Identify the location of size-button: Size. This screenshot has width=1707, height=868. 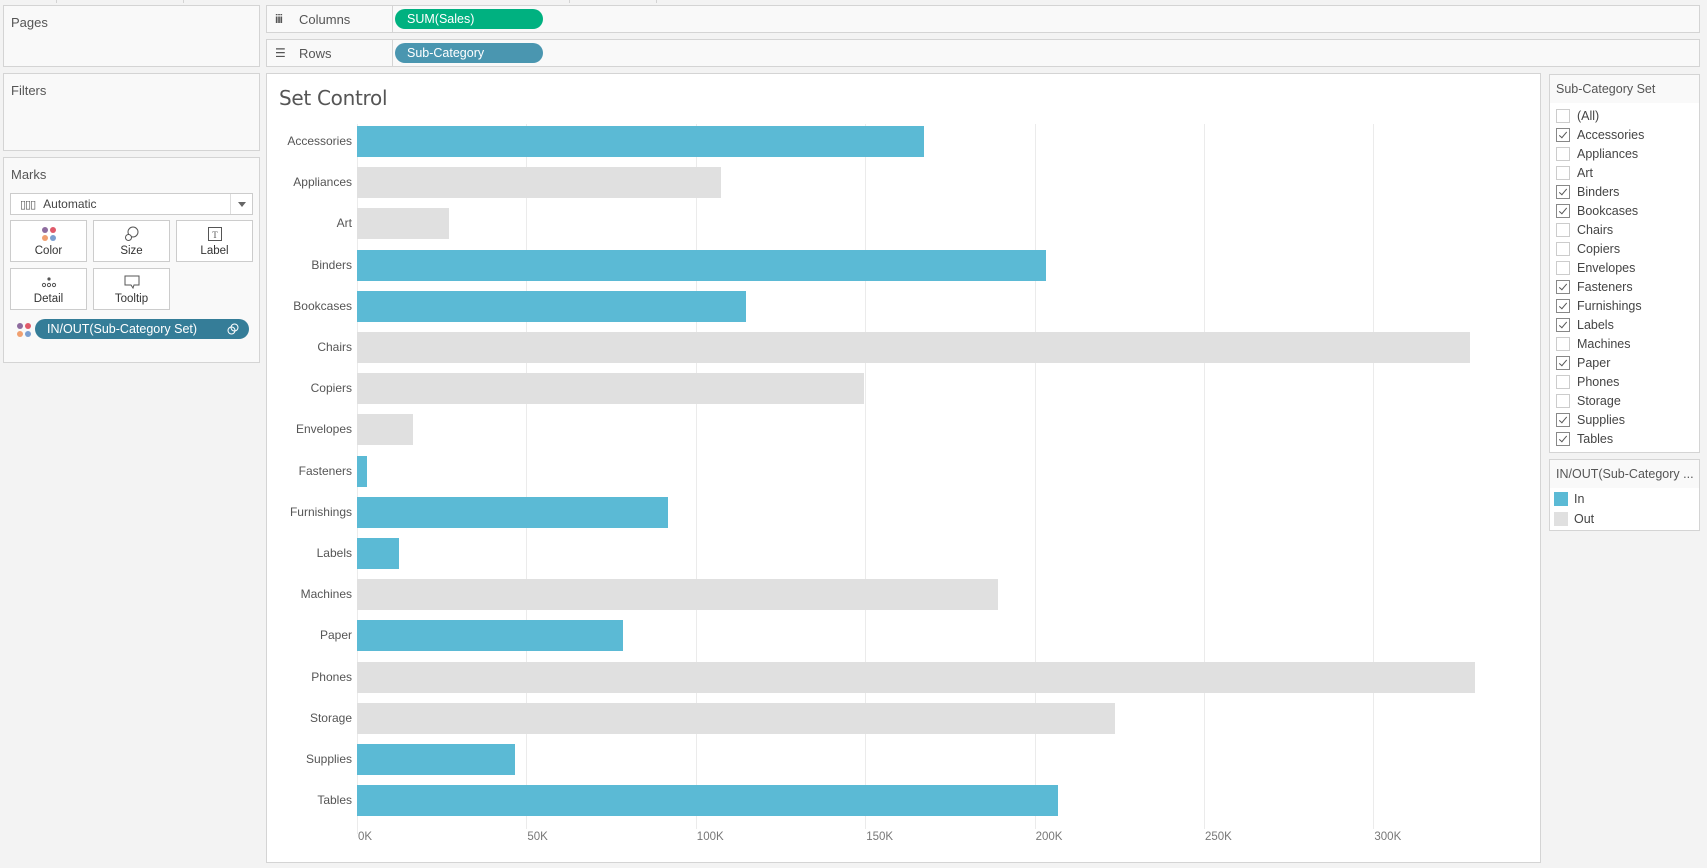
(131, 241).